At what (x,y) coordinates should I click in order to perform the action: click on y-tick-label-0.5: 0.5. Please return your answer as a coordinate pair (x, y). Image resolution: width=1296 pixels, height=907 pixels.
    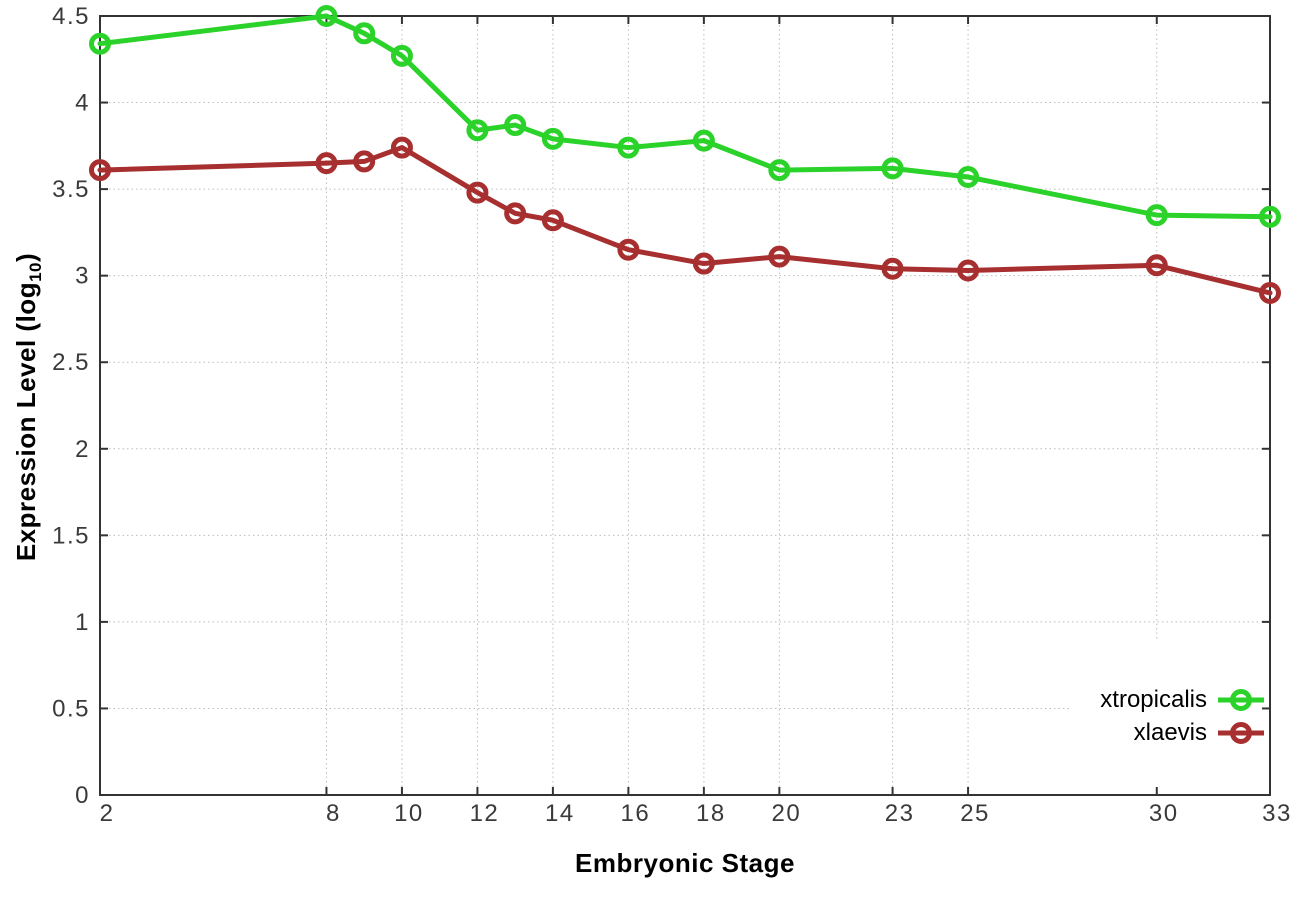
    Looking at the image, I should click on (71, 708).